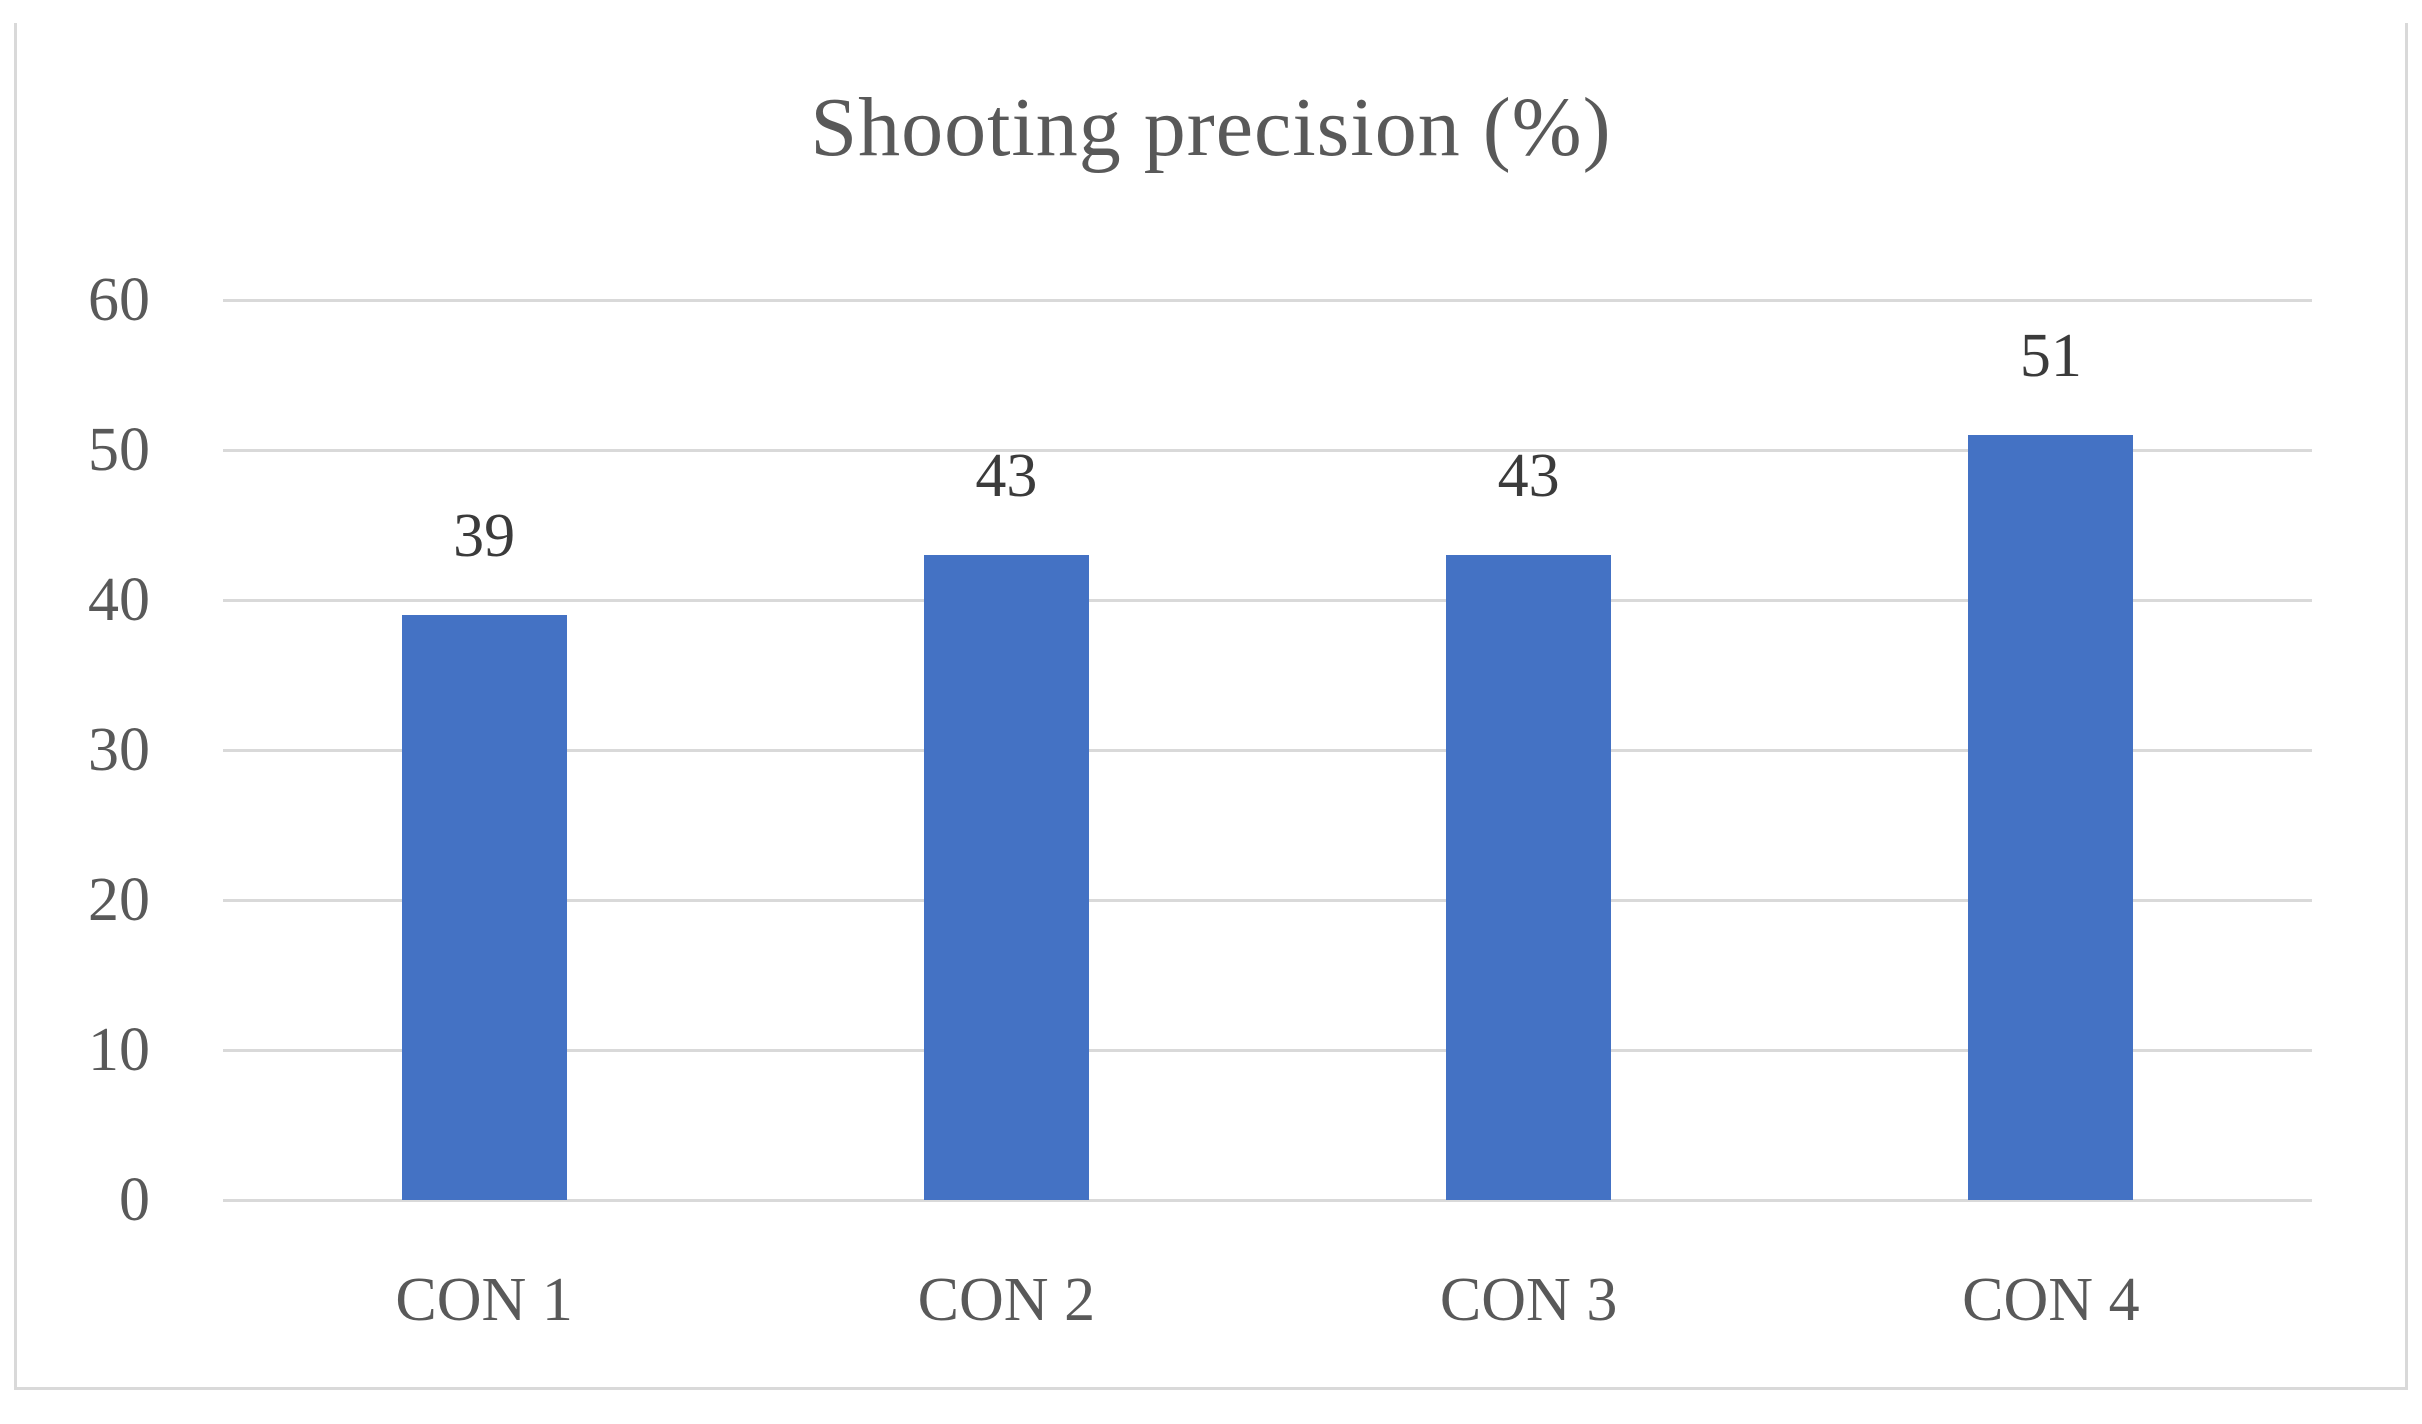 Image resolution: width=2422 pixels, height=1424 pixels. What do you see at coordinates (119, 450) in the screenshot?
I see `y-tick-label-50: 50` at bounding box center [119, 450].